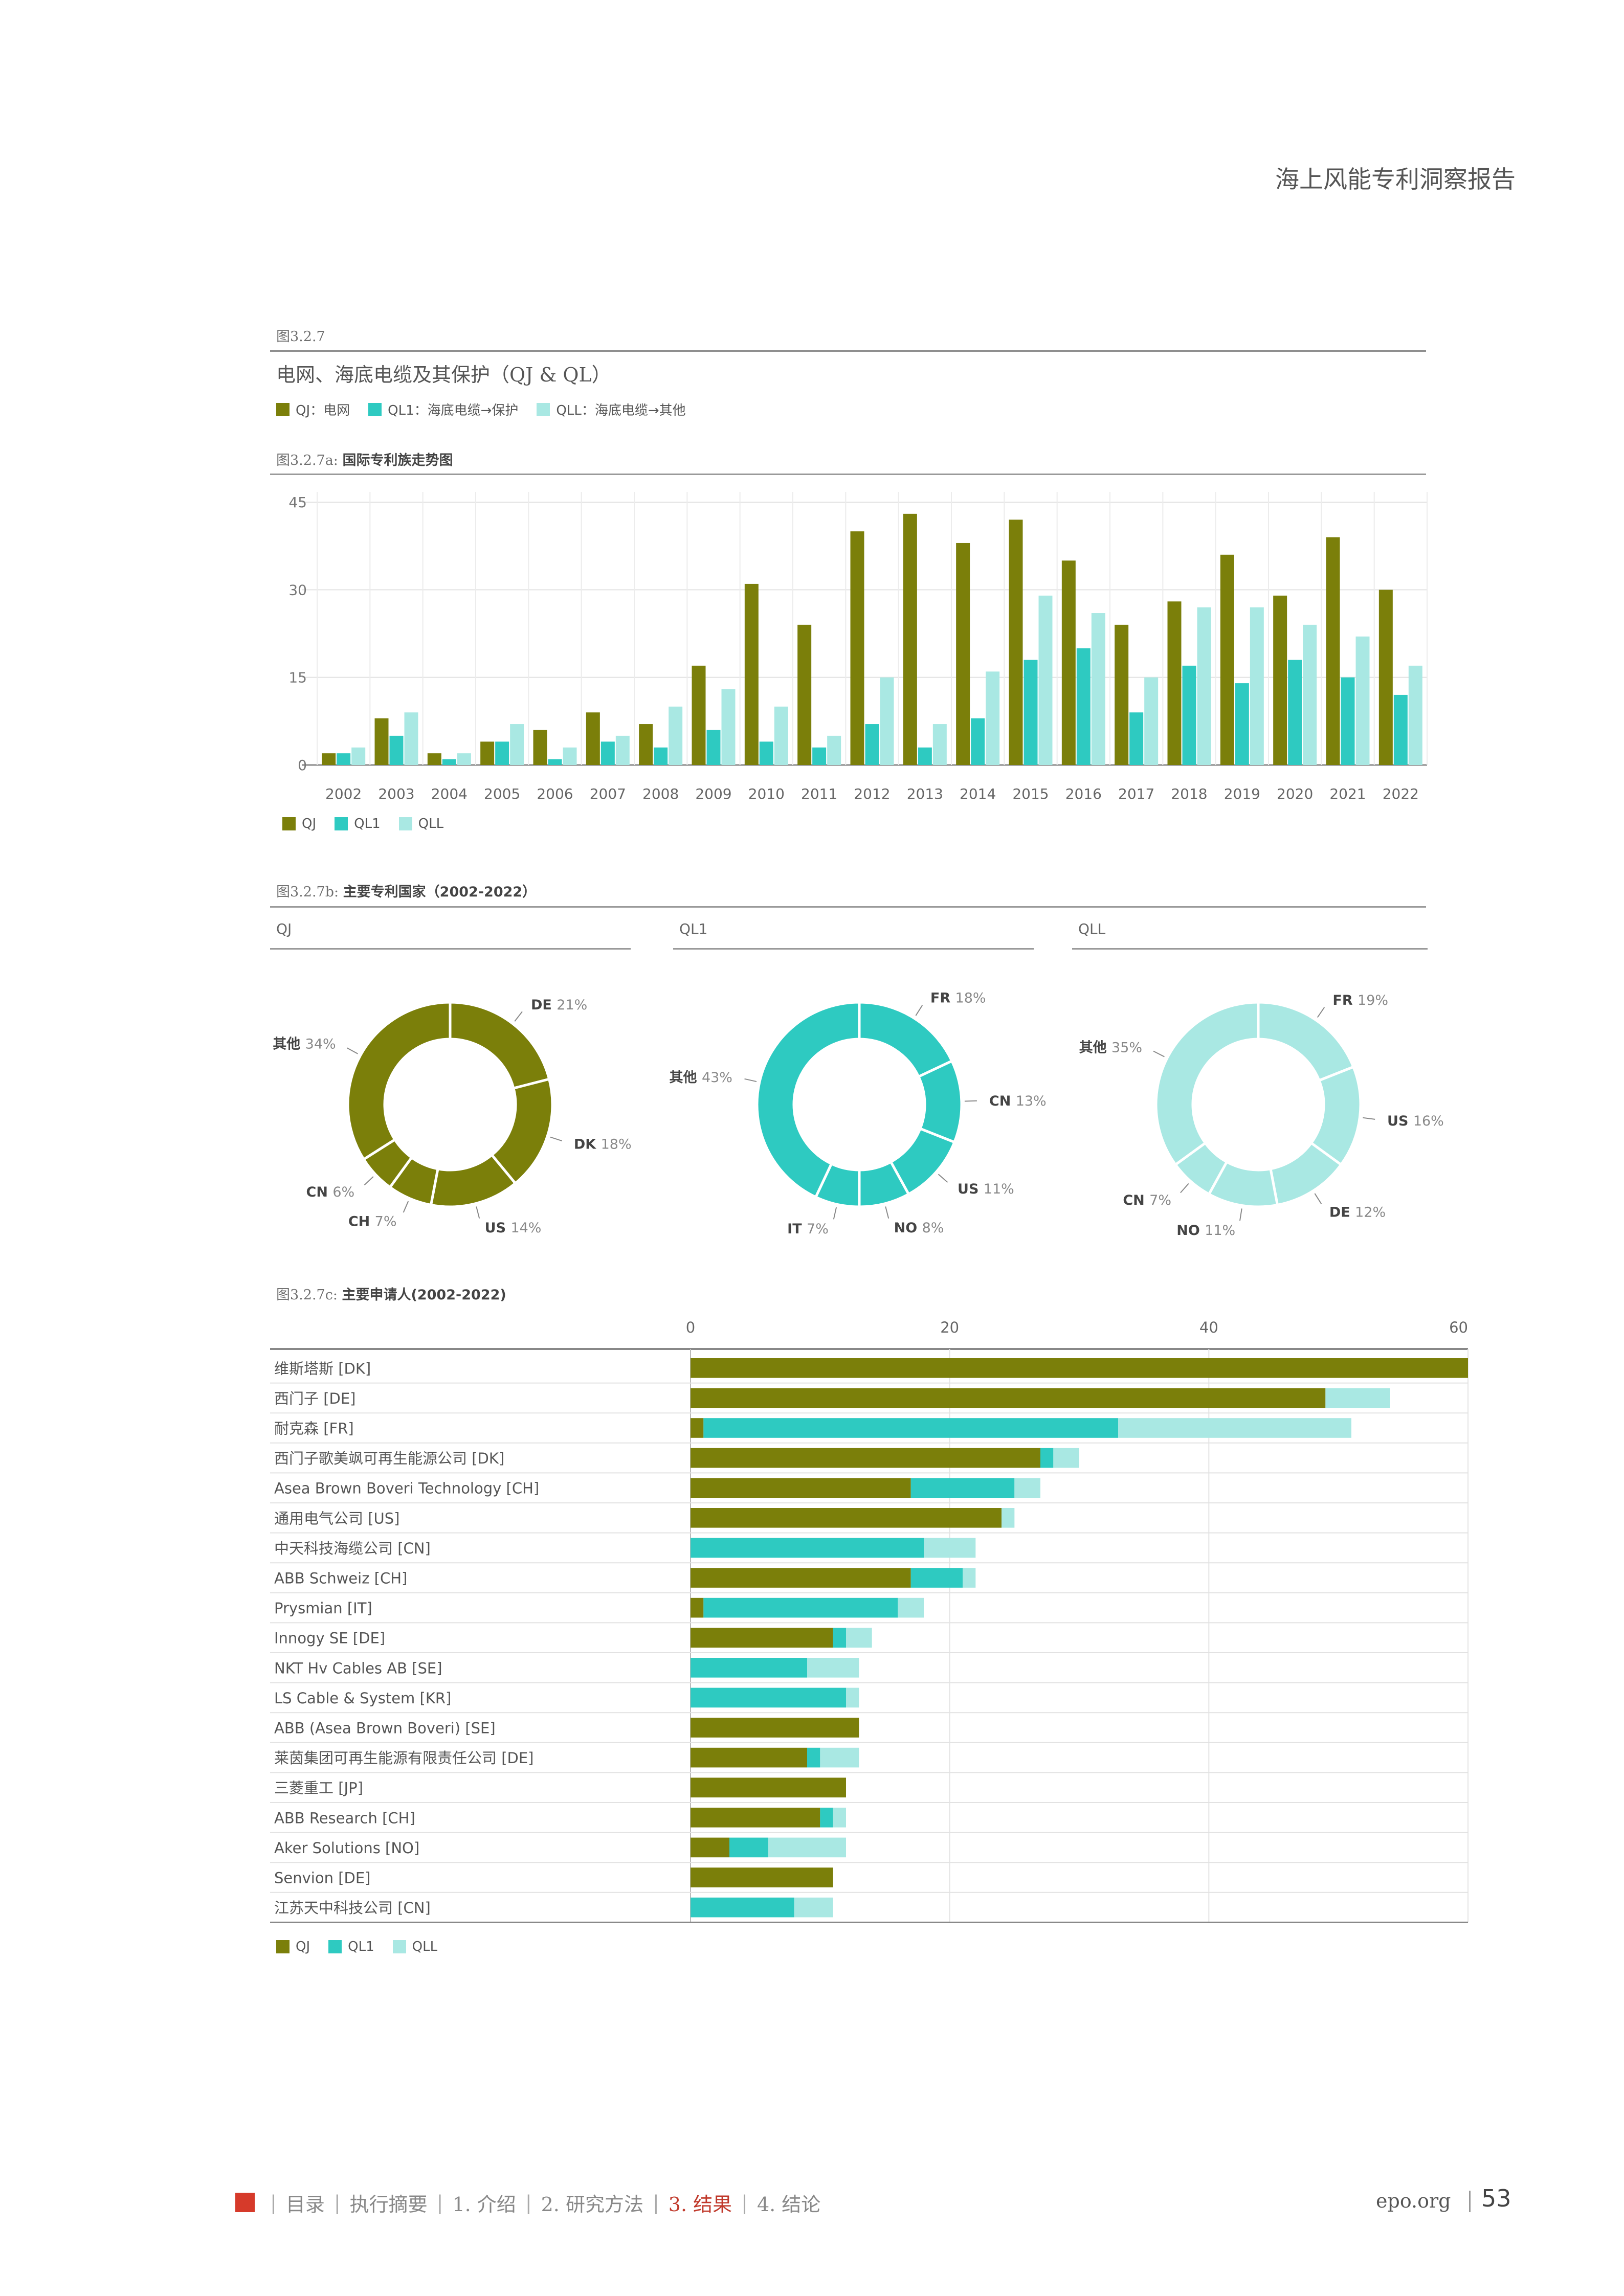  What do you see at coordinates (693, 929) in the screenshot?
I see `donut-title-ql1: QL1` at bounding box center [693, 929].